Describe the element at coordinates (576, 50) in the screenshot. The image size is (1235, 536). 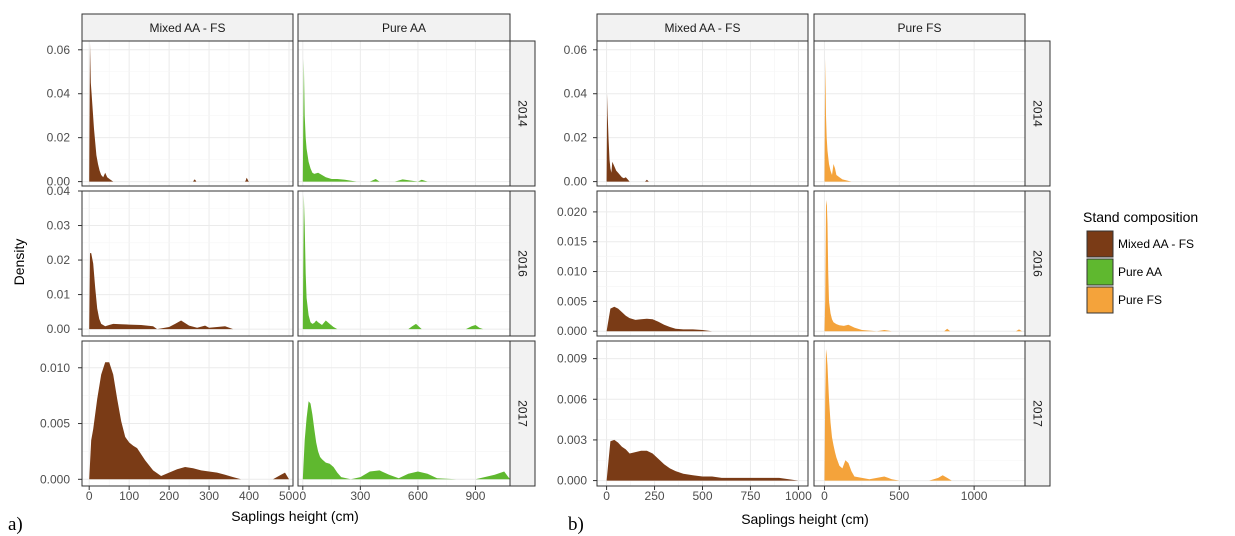
I see `chart-b-y-tick-label: 0.06` at that location.